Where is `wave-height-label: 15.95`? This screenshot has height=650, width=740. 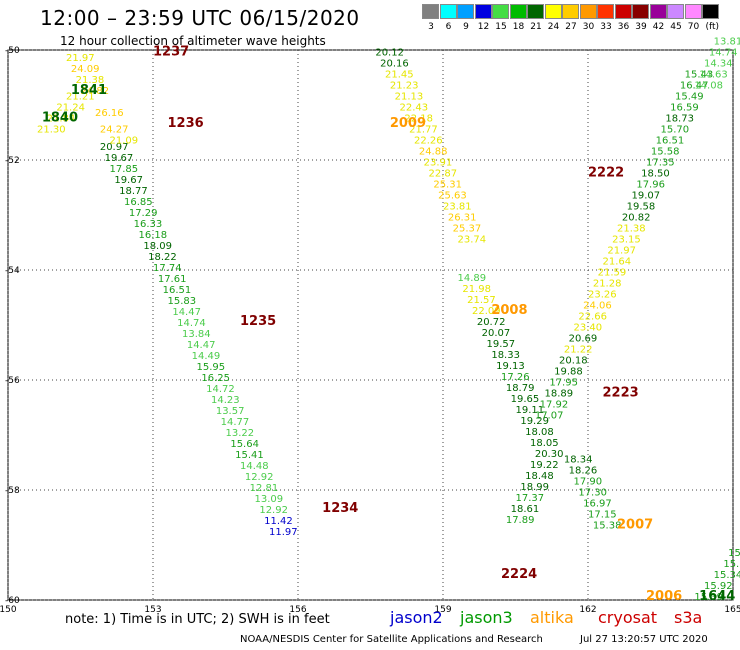
wave-height-label: 15.95 is located at coordinates (211, 367).